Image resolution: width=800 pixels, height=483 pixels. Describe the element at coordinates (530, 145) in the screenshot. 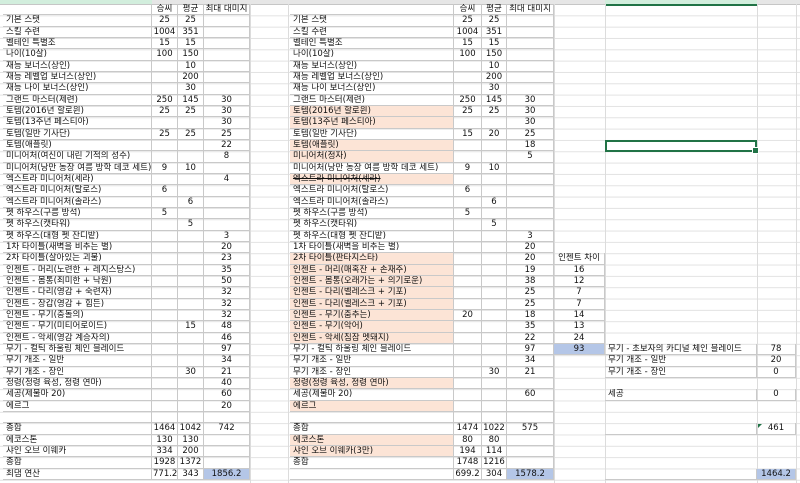

I see `right-max-cell: 18` at that location.